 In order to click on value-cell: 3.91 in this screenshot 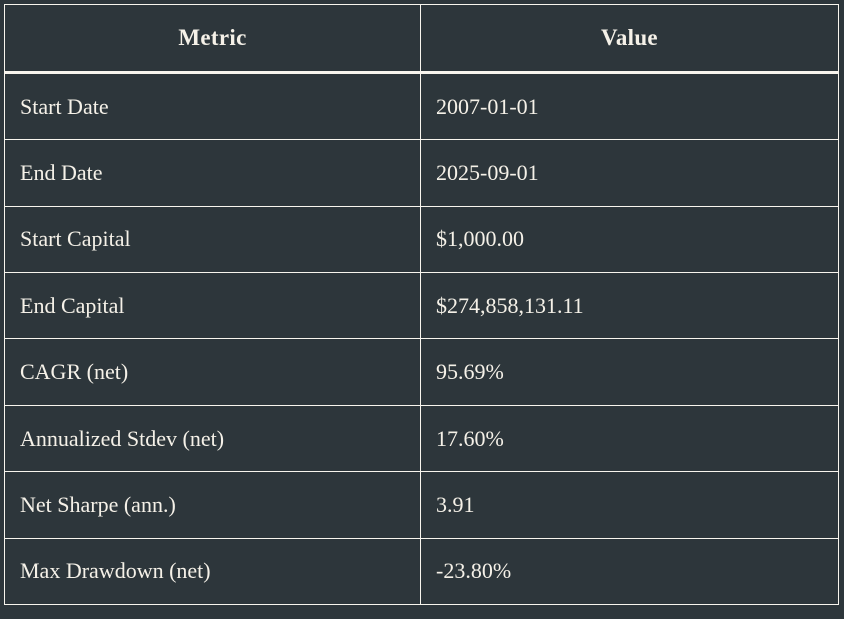, I will do `click(629, 505)`.